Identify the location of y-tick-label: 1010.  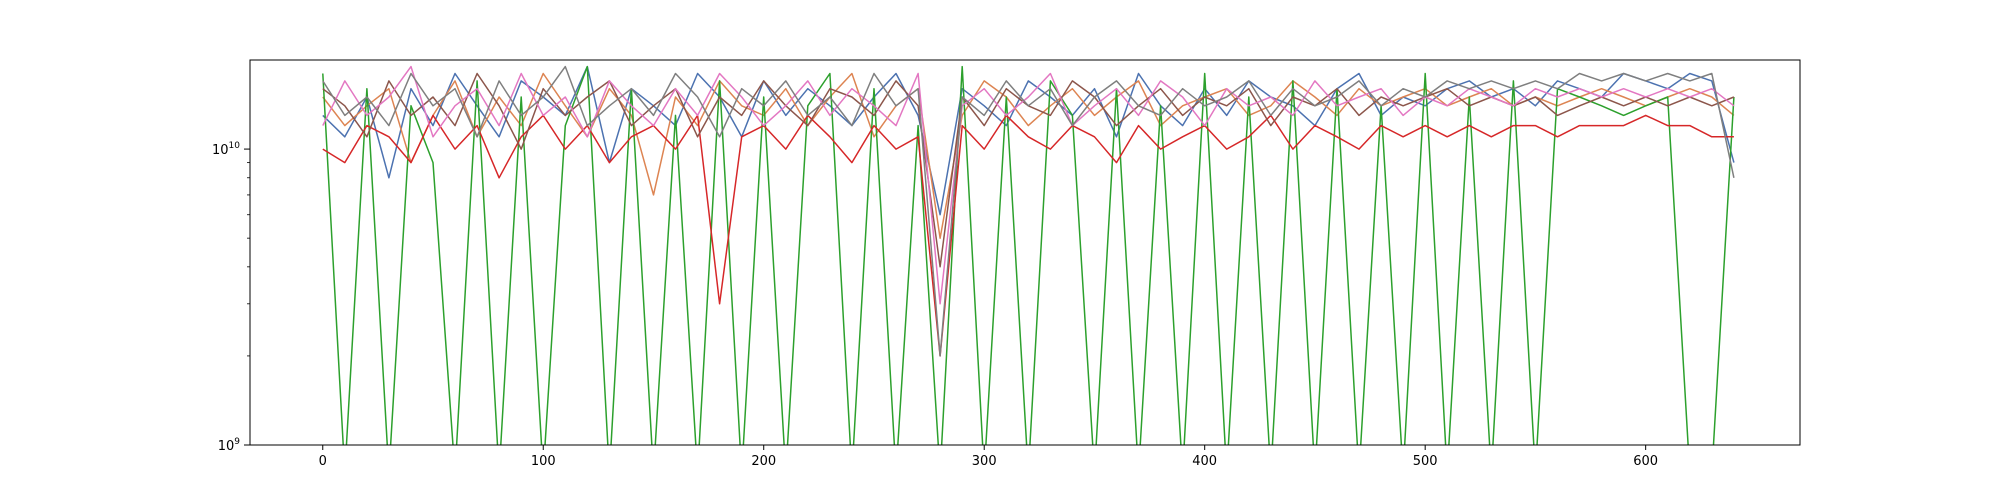
(226, 149).